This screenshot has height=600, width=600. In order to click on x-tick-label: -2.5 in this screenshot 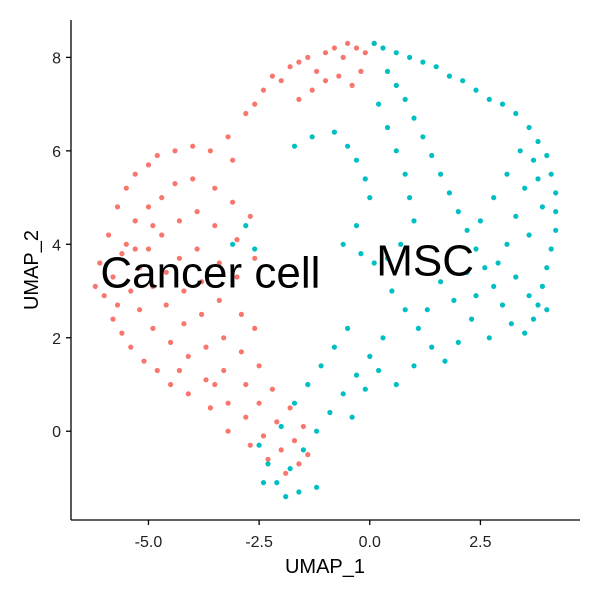, I will do `click(259, 542)`.